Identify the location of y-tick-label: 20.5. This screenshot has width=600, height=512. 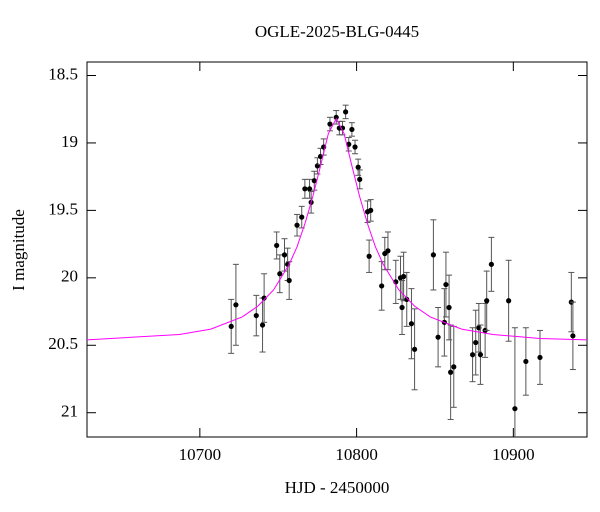
(63, 343).